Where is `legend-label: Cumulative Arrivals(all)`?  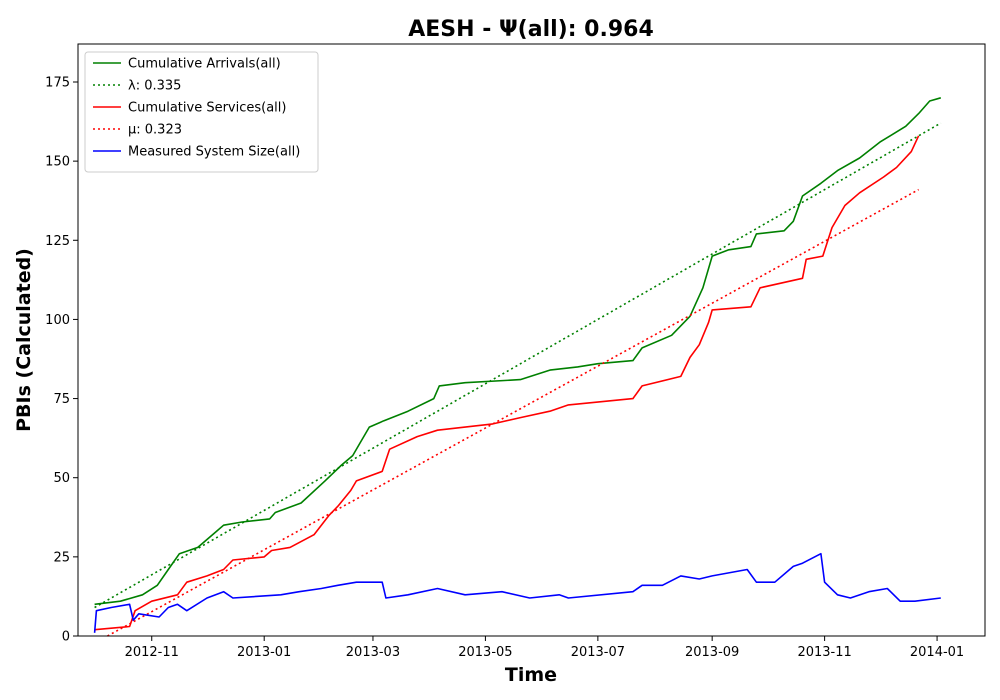
legend-label: Cumulative Arrivals(all) is located at coordinates (204, 64).